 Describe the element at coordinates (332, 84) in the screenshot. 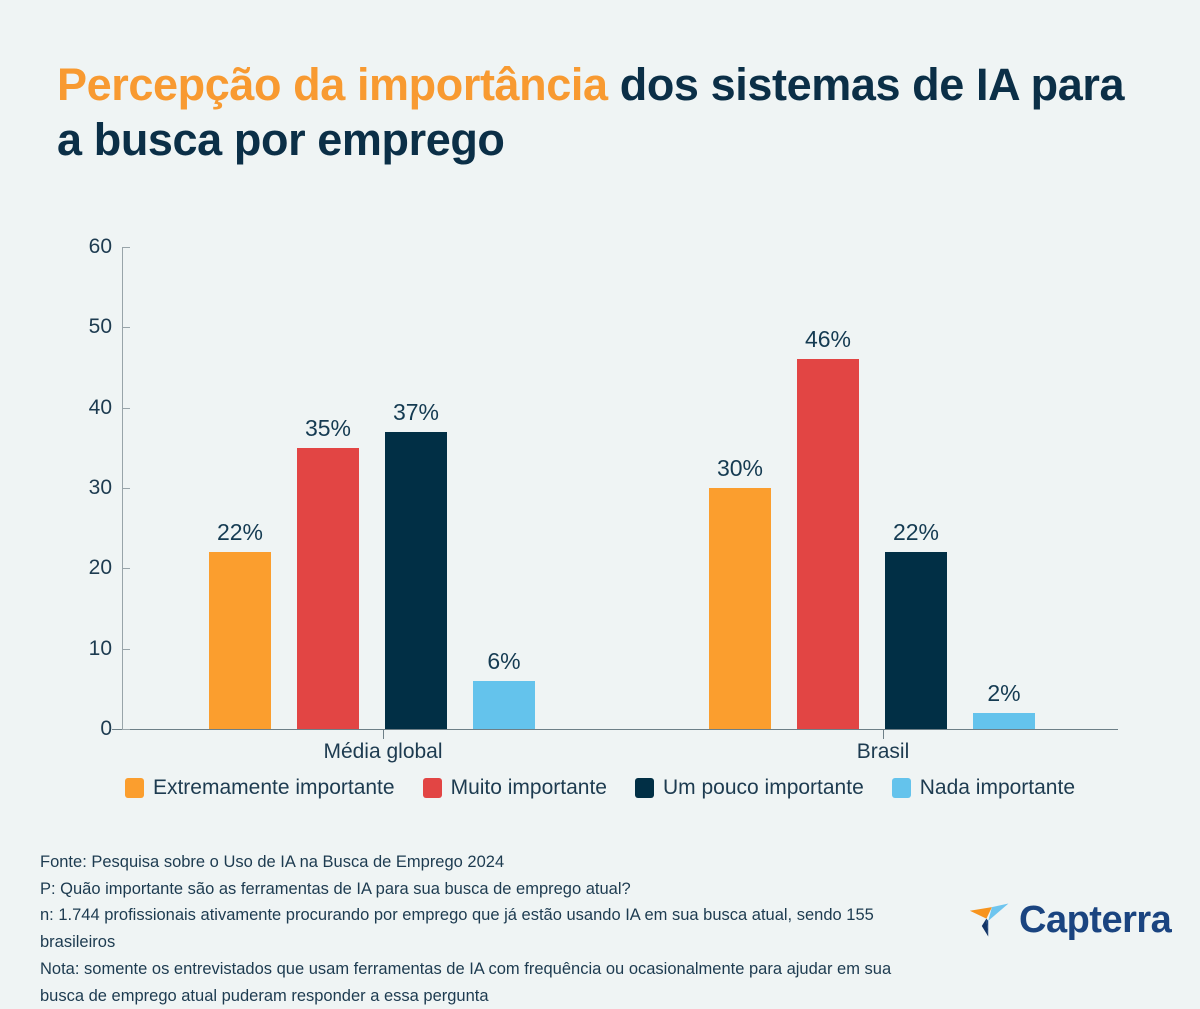

I see `page-title-accent: Percepção da importância` at that location.